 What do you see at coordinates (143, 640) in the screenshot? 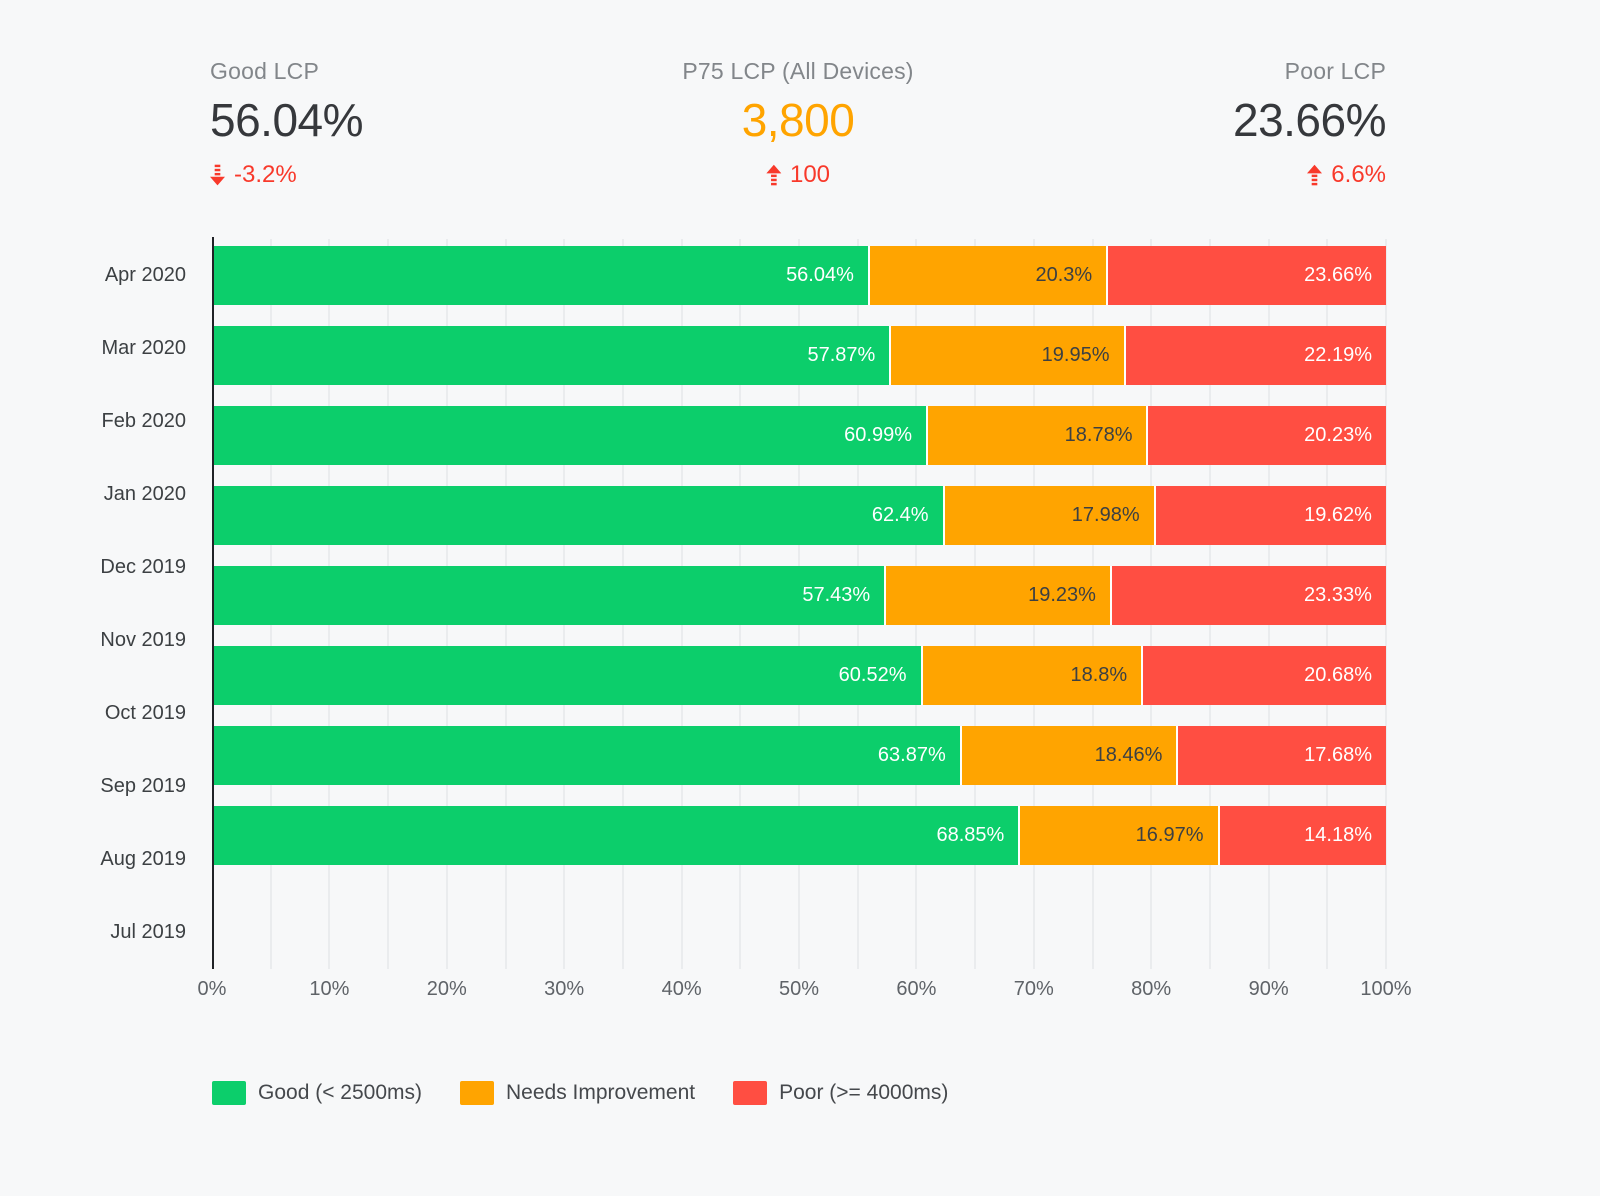
I see `y-axis-label: Nov 2019` at bounding box center [143, 640].